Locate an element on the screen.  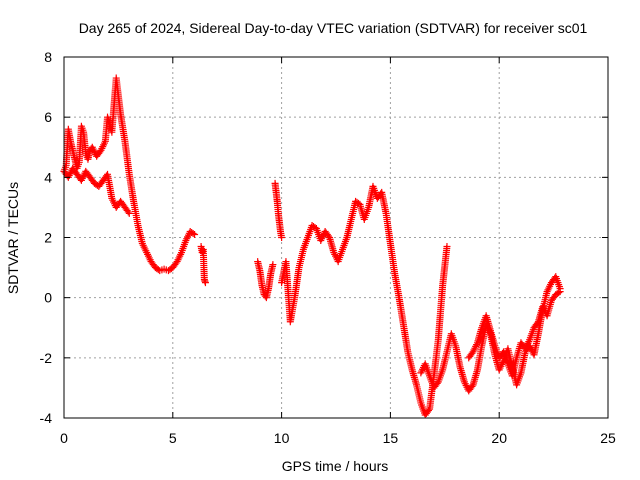
y-tick-label: 0 is located at coordinates (48, 298).